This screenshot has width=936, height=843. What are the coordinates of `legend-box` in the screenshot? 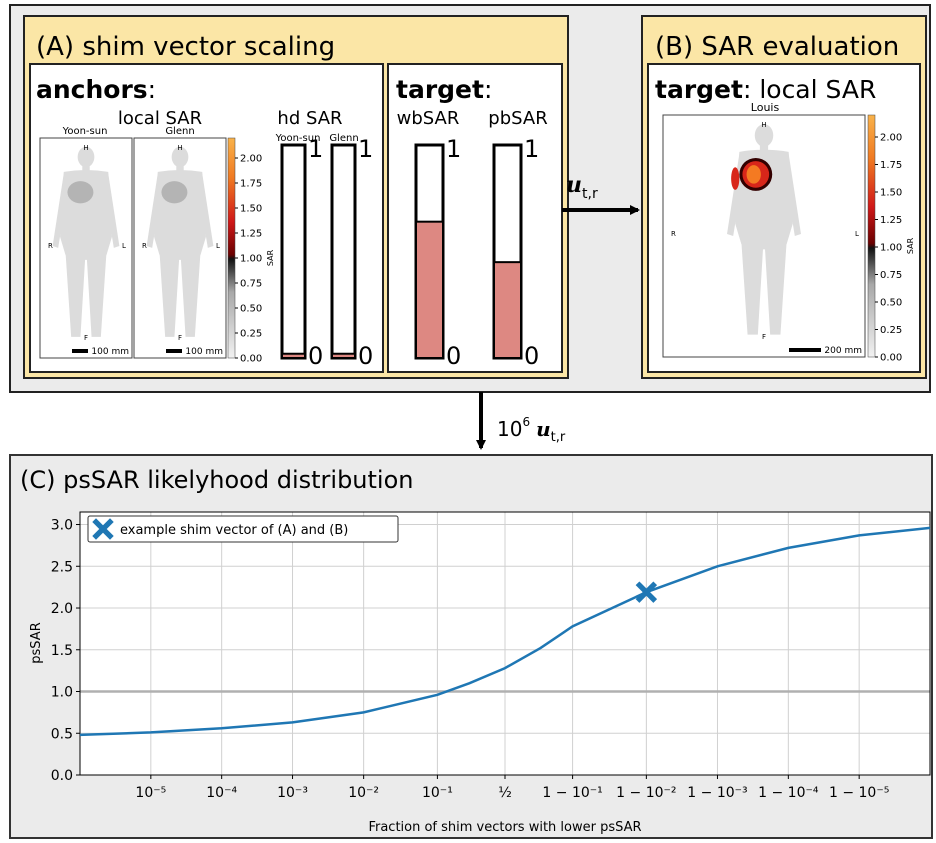 It's located at (243, 529).